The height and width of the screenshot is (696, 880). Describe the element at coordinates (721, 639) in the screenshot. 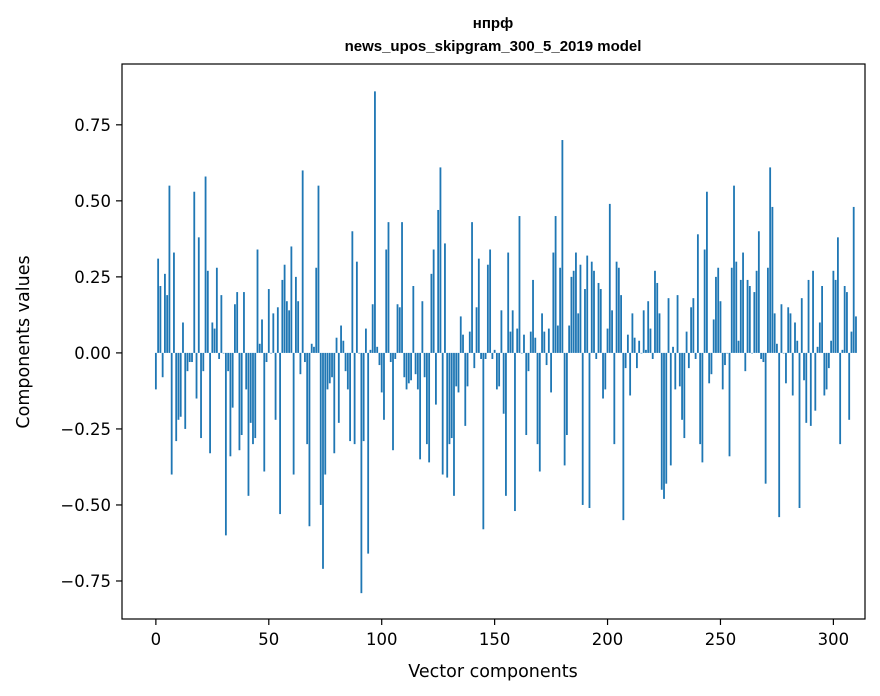

I see `x-tick-label: 250` at that location.